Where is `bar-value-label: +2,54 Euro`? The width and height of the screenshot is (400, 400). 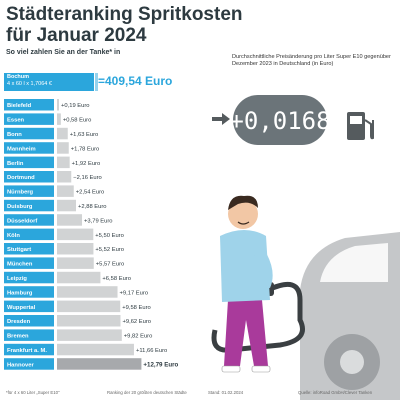
bar-value-label: +2,54 Euro is located at coordinates (90, 193).